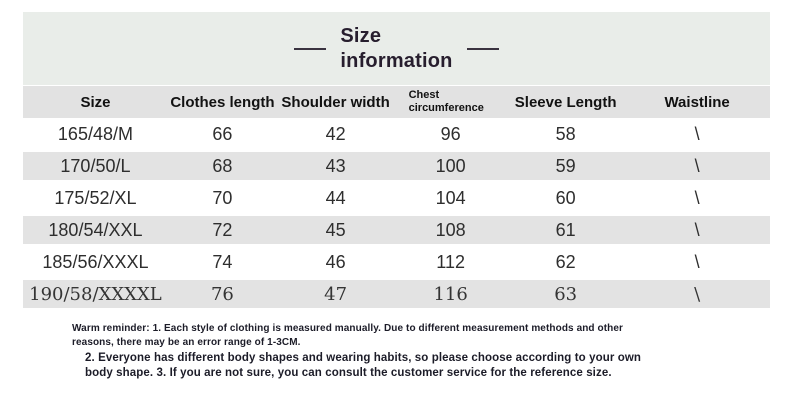  I want to click on cell-sleeve-length: 60, so click(565, 197).